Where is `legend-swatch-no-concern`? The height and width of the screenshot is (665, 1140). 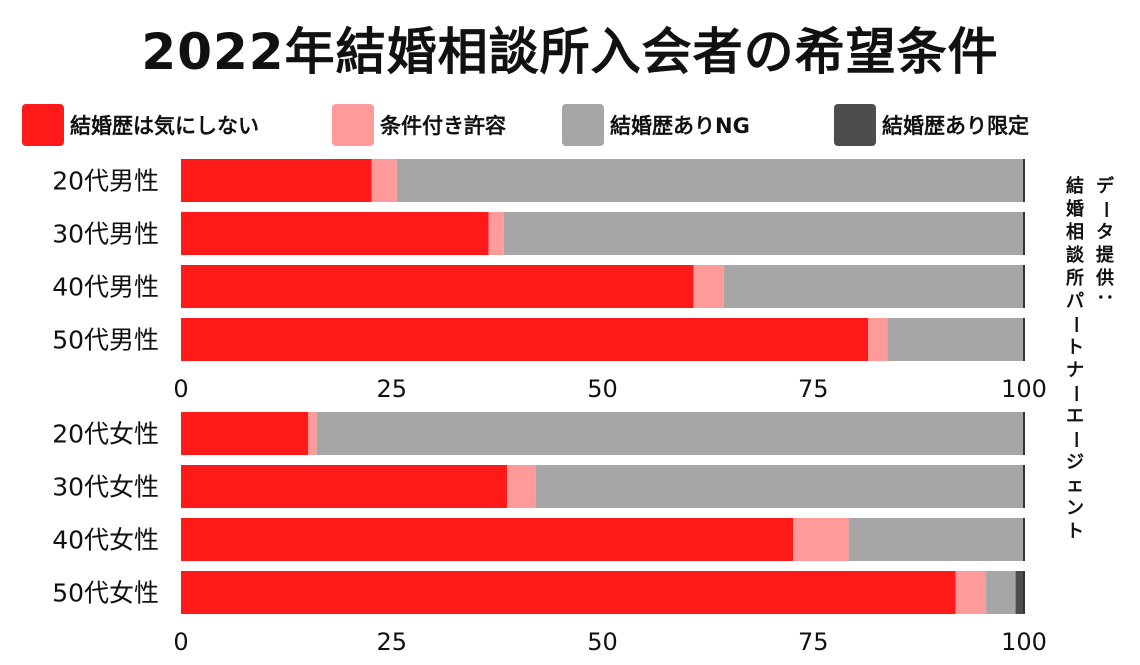 legend-swatch-no-concern is located at coordinates (43, 125).